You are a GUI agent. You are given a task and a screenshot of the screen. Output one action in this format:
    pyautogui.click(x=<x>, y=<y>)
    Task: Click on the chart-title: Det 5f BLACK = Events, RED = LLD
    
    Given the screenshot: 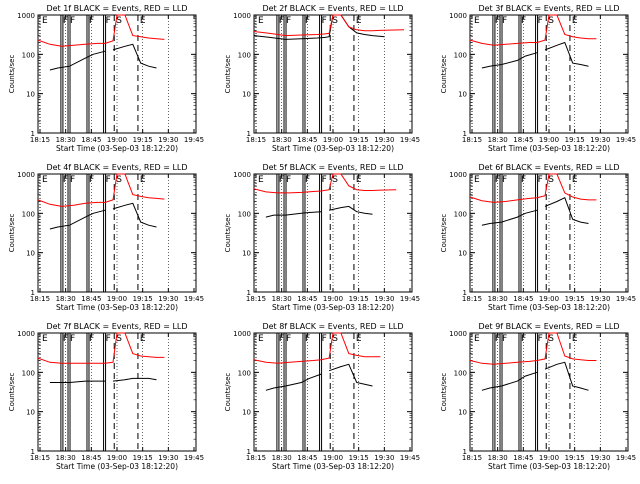 What is the action you would take?
    pyautogui.click(x=332, y=167)
    